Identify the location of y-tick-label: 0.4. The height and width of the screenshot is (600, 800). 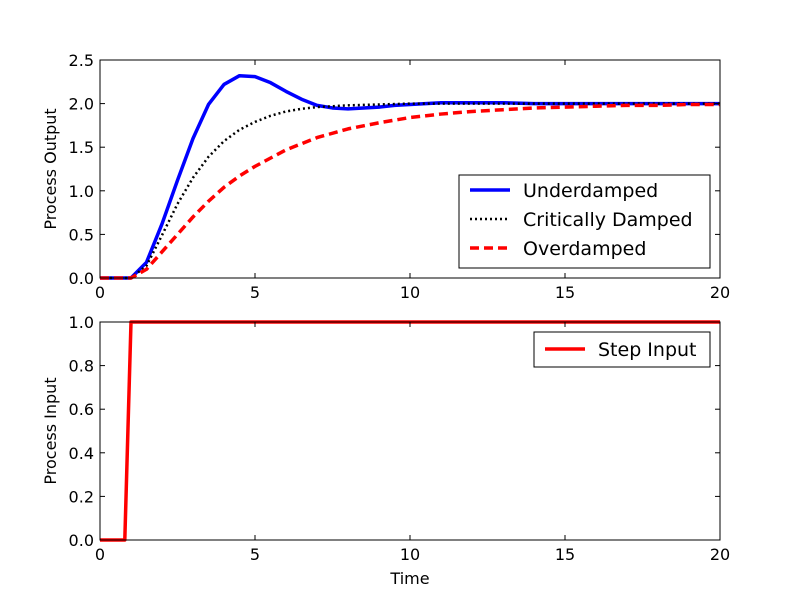
(81, 453).